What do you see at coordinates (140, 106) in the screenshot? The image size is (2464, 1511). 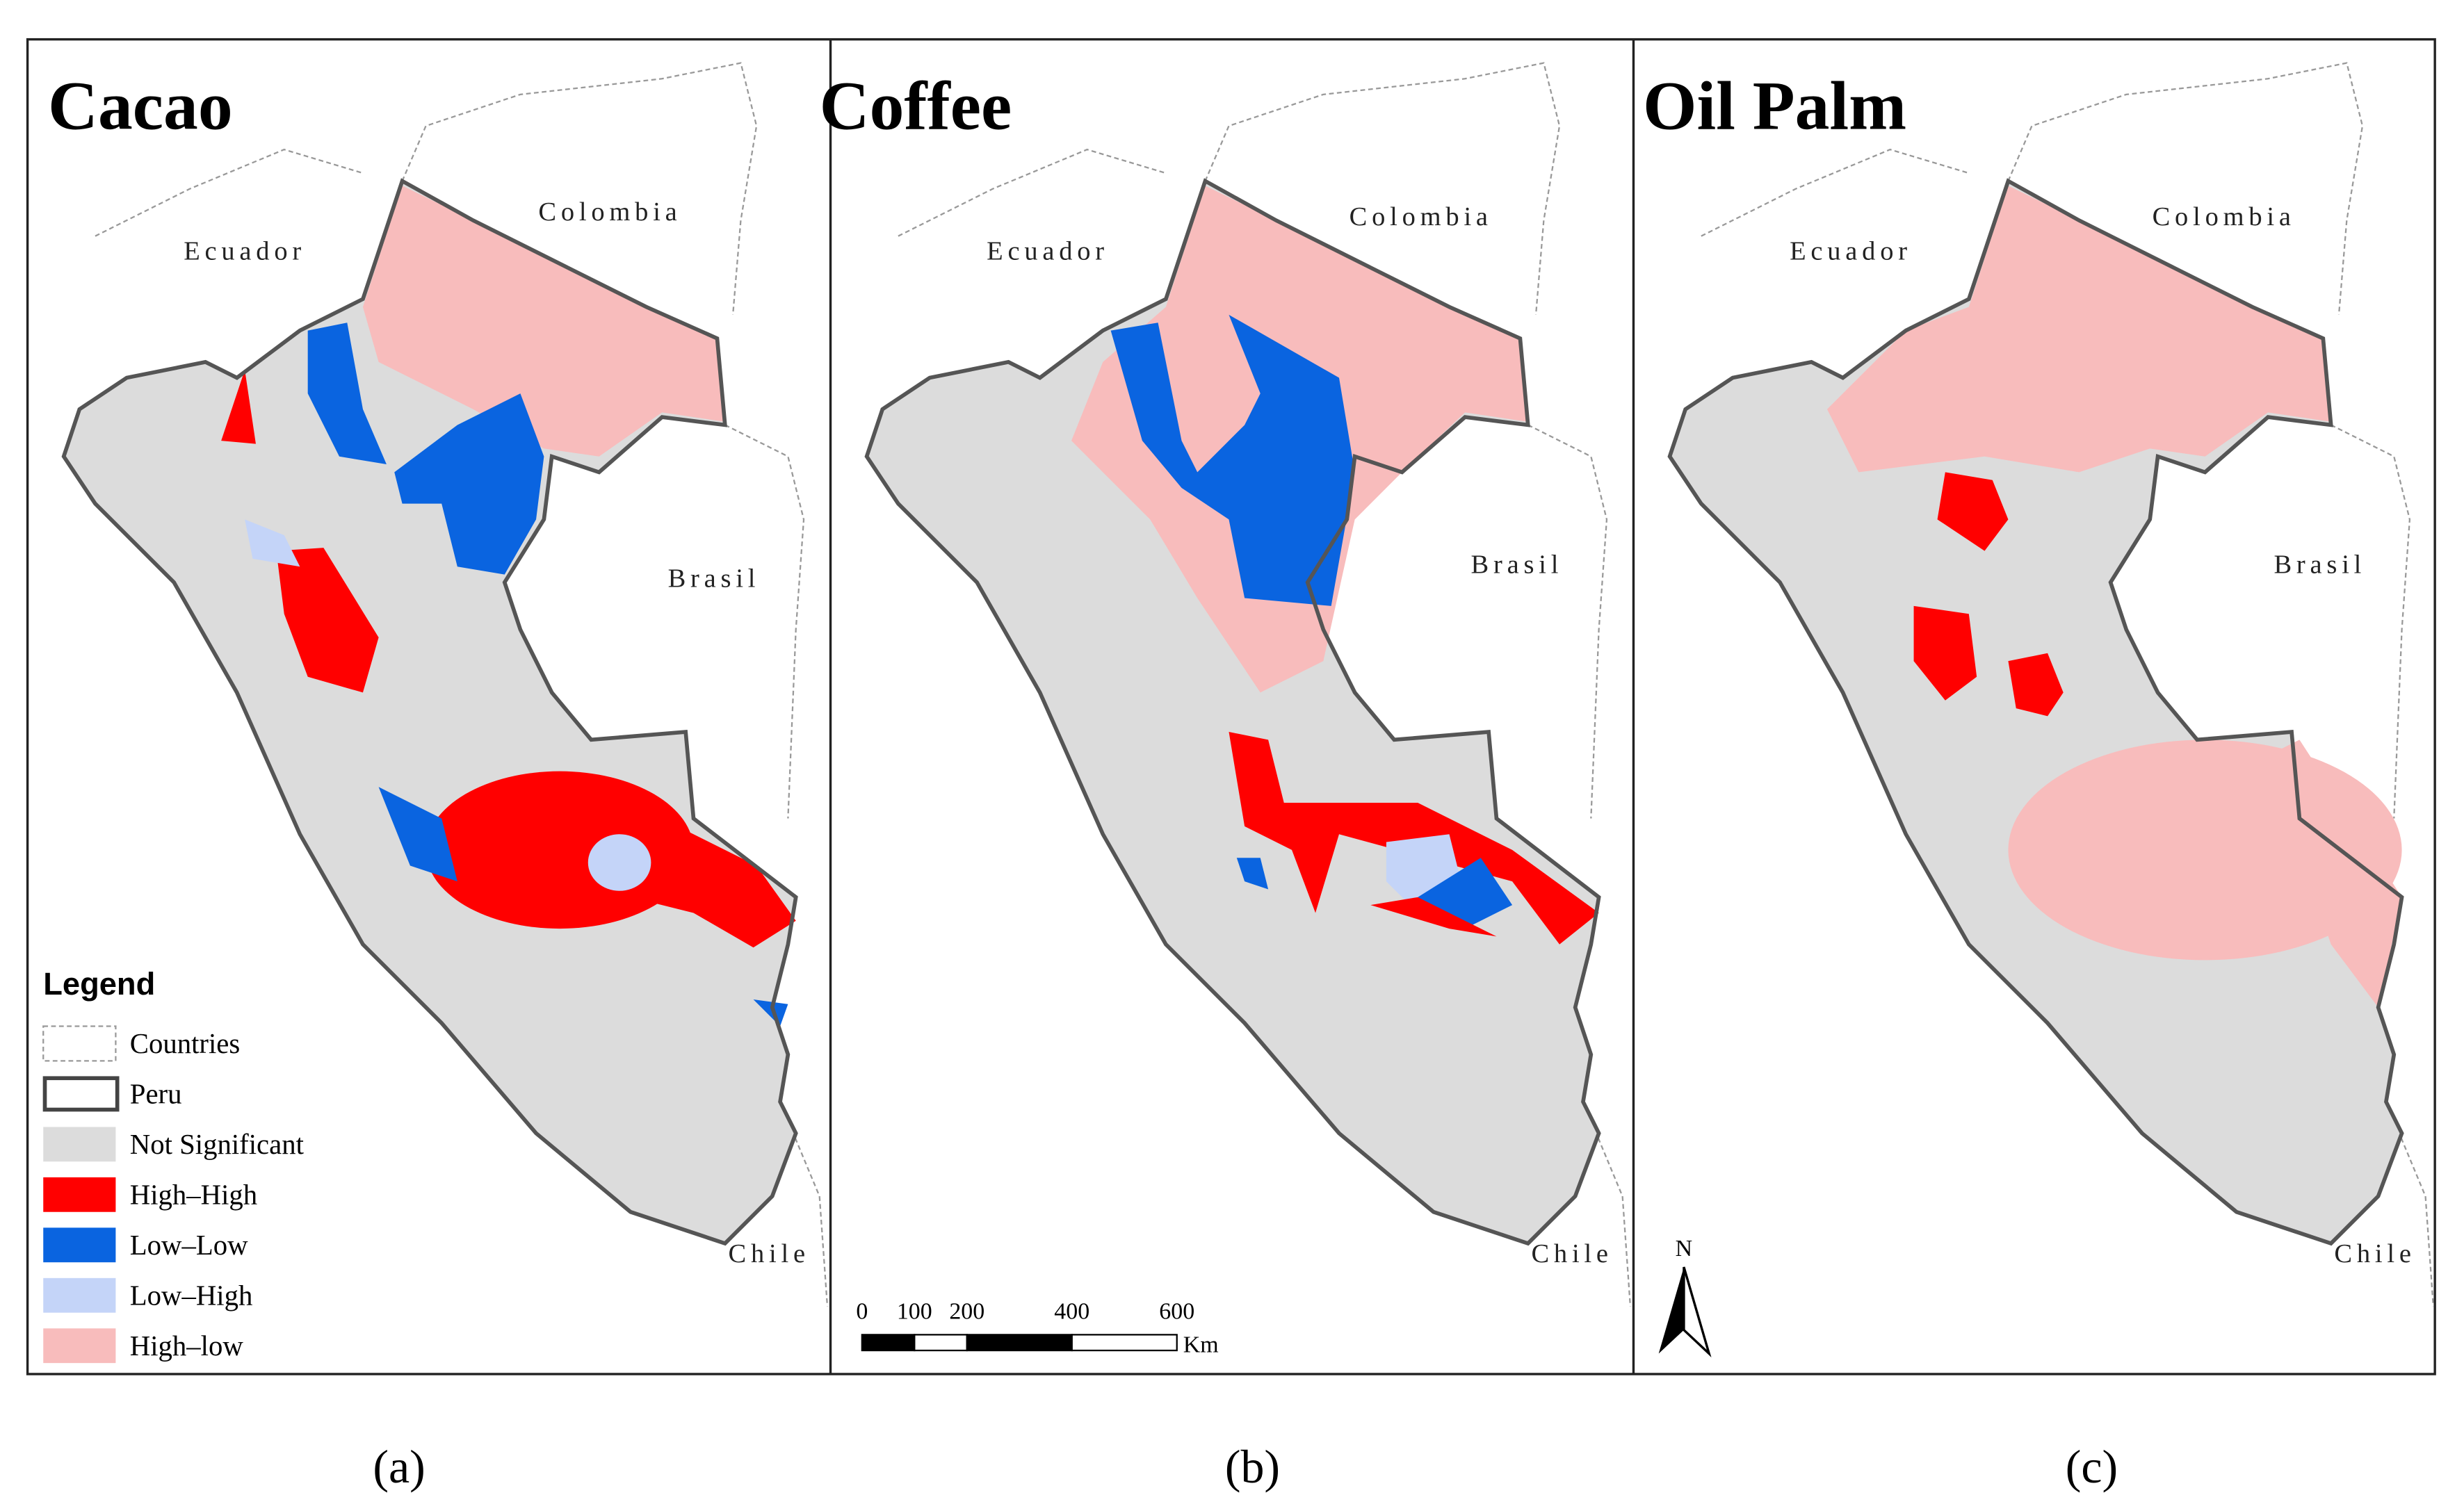 I see `panel-title: Cacao` at bounding box center [140, 106].